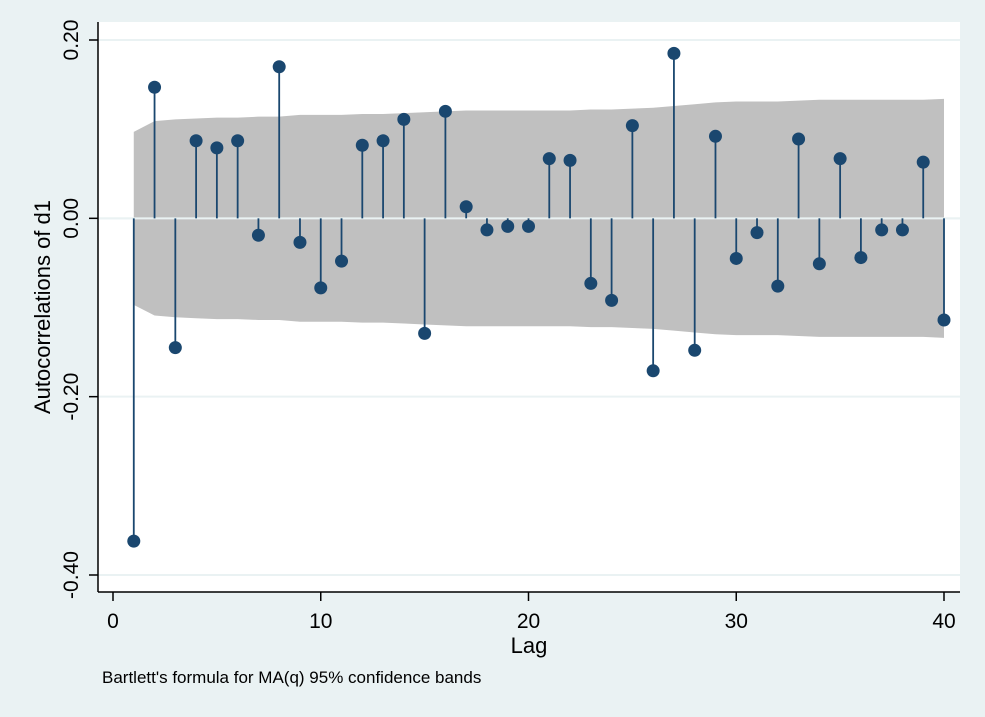 The height and width of the screenshot is (717, 985). I want to click on y-tick-label-2: 0.00, so click(71, 218).